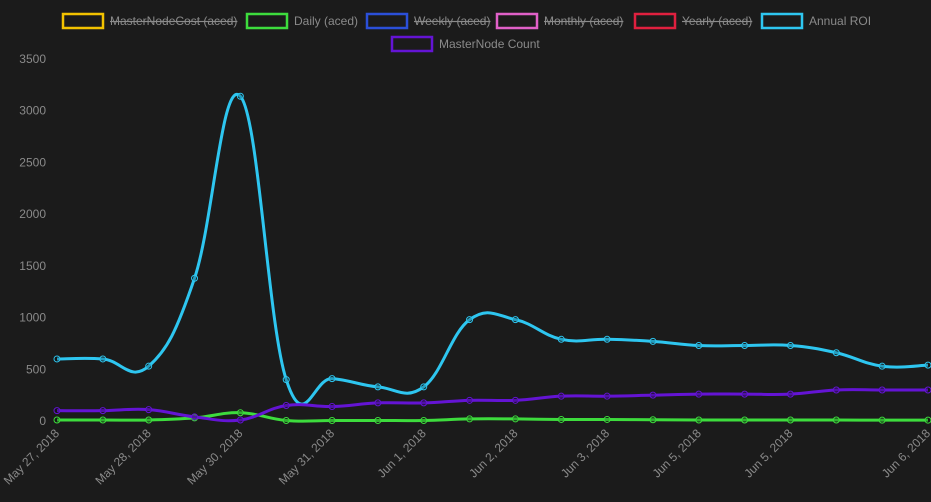 Image resolution: width=931 pixels, height=502 pixels. Describe the element at coordinates (32, 457) in the screenshot. I see `x-tick-label: May 27, 2018` at that location.